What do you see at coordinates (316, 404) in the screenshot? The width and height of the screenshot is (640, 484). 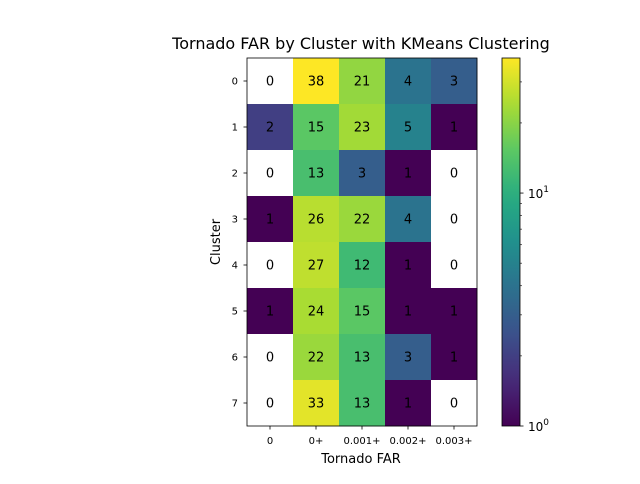 I see `cell-value-label: 33` at bounding box center [316, 404].